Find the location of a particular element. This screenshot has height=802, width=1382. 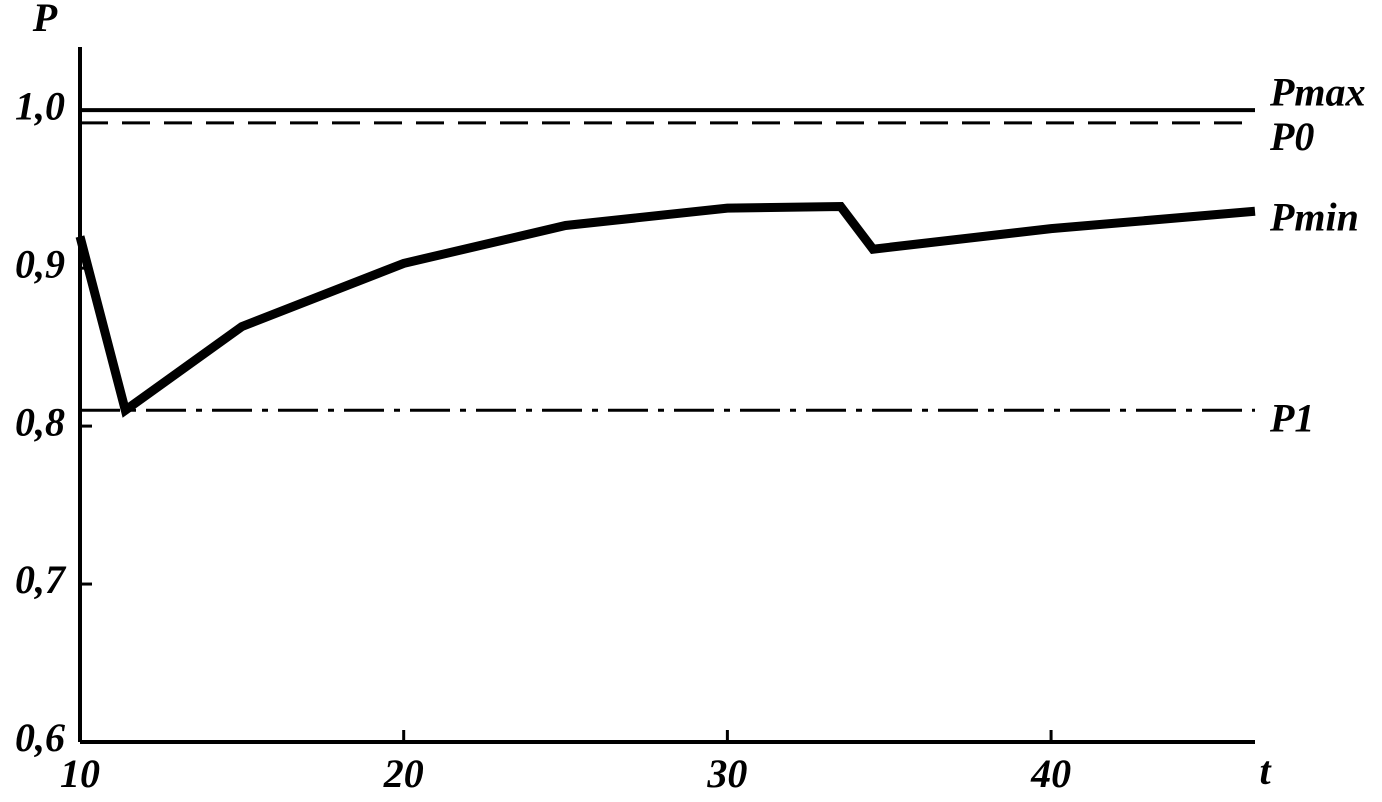

x-axis-label: t is located at coordinates (1265, 770).